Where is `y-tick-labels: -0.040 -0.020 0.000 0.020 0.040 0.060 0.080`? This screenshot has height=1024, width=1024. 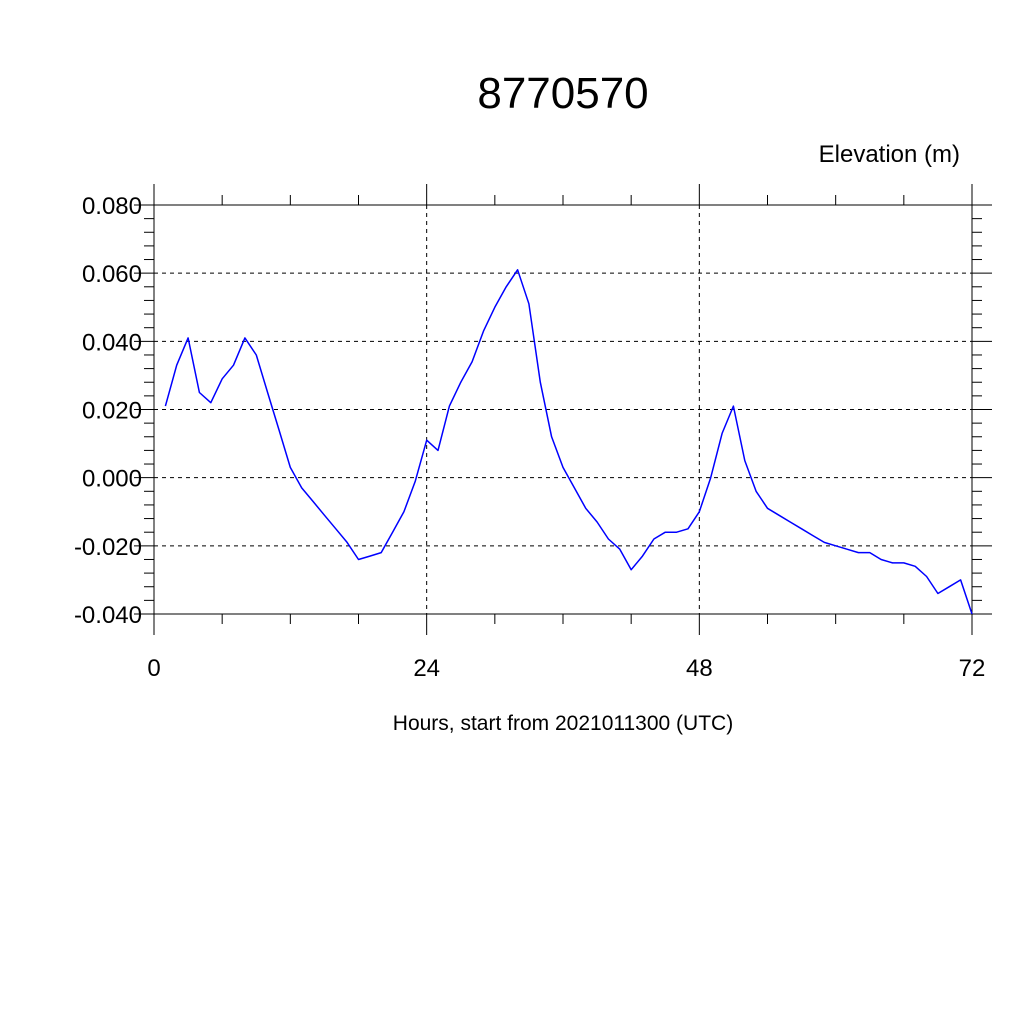
y-tick-labels: -0.040 -0.020 0.000 0.020 0.040 0.060 0.080 is located at coordinates (108, 411).